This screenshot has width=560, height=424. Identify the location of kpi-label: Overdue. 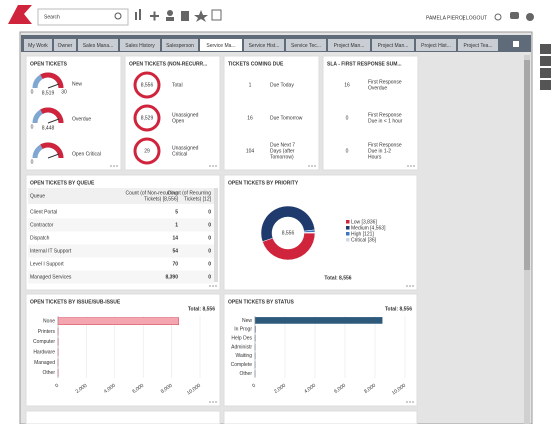
(377, 88).